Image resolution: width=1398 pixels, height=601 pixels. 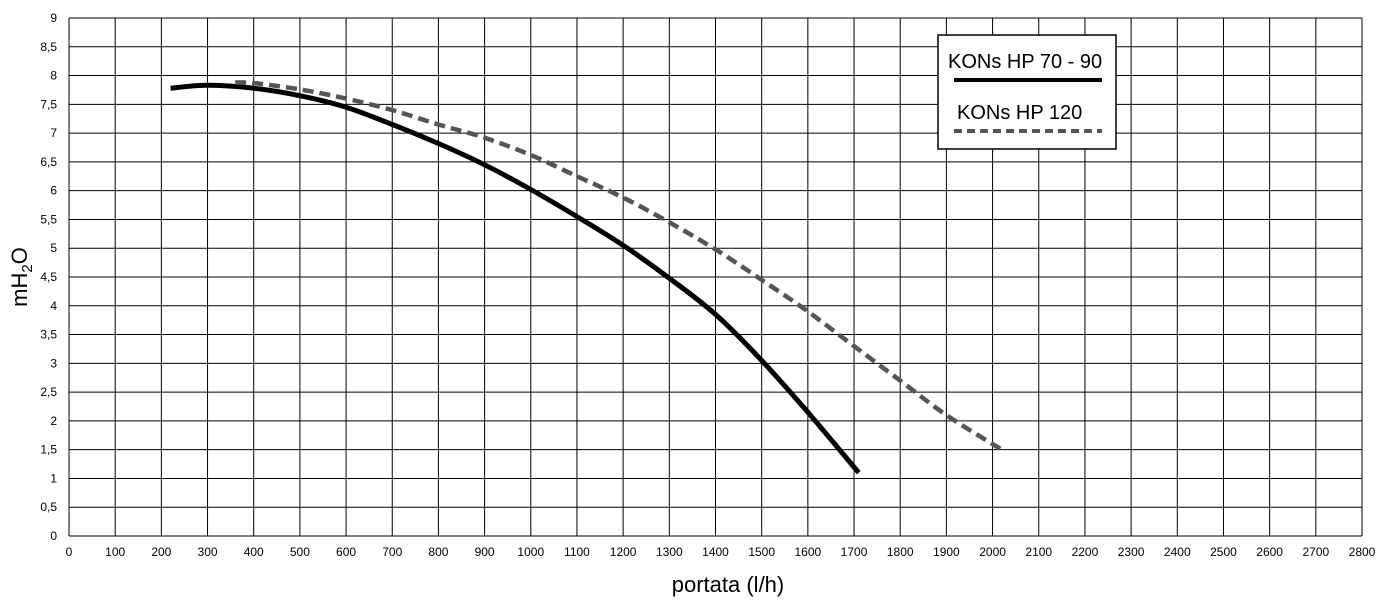 I want to click on x-tick-label: 200, so click(x=161, y=552).